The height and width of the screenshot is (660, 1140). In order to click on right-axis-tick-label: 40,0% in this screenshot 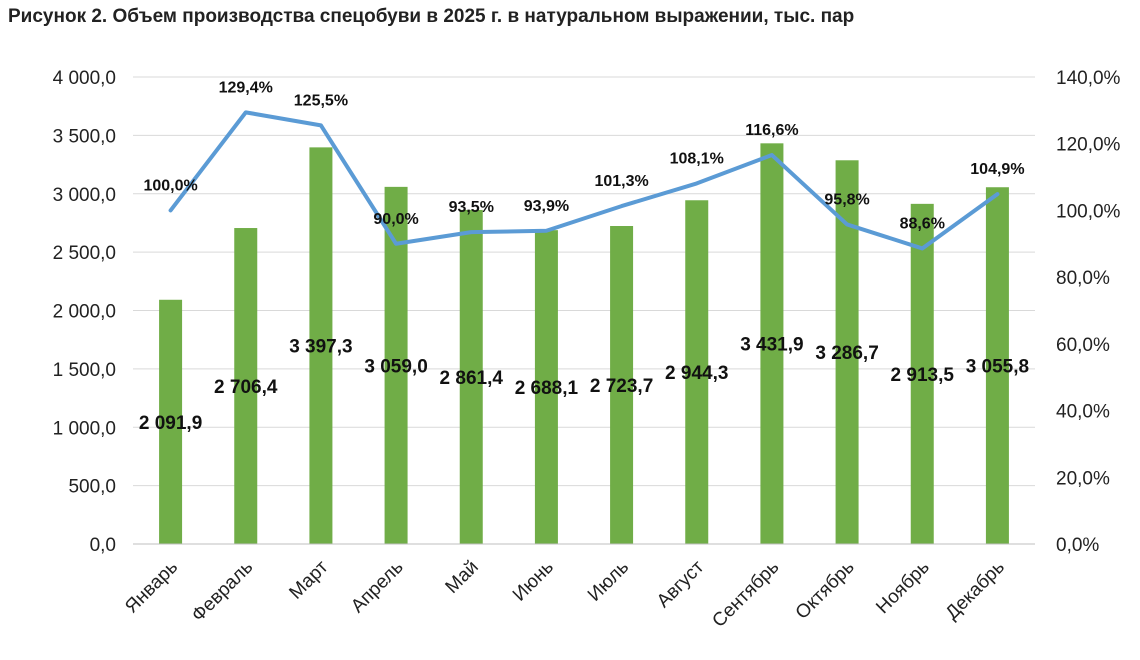, I will do `click(1083, 412)`.